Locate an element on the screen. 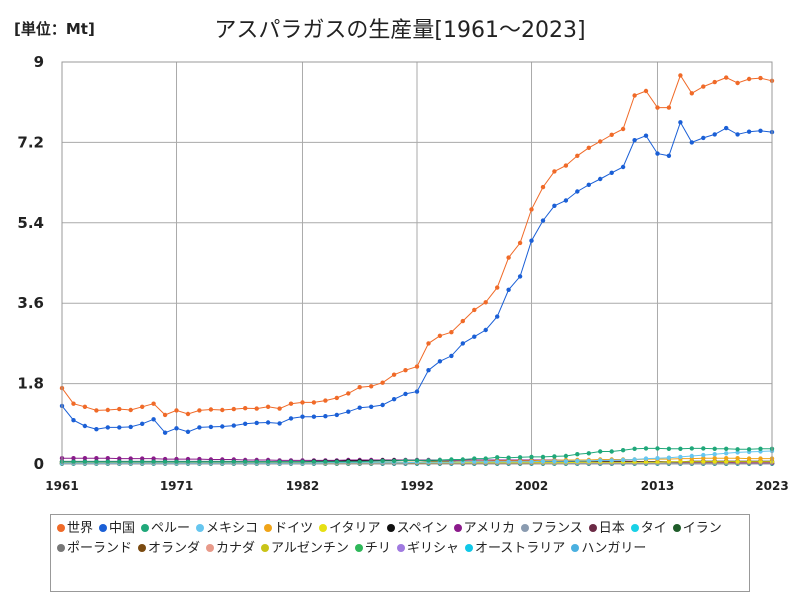 This screenshot has height=600, width=800. legend-item: ギリシャ is located at coordinates (427, 549).